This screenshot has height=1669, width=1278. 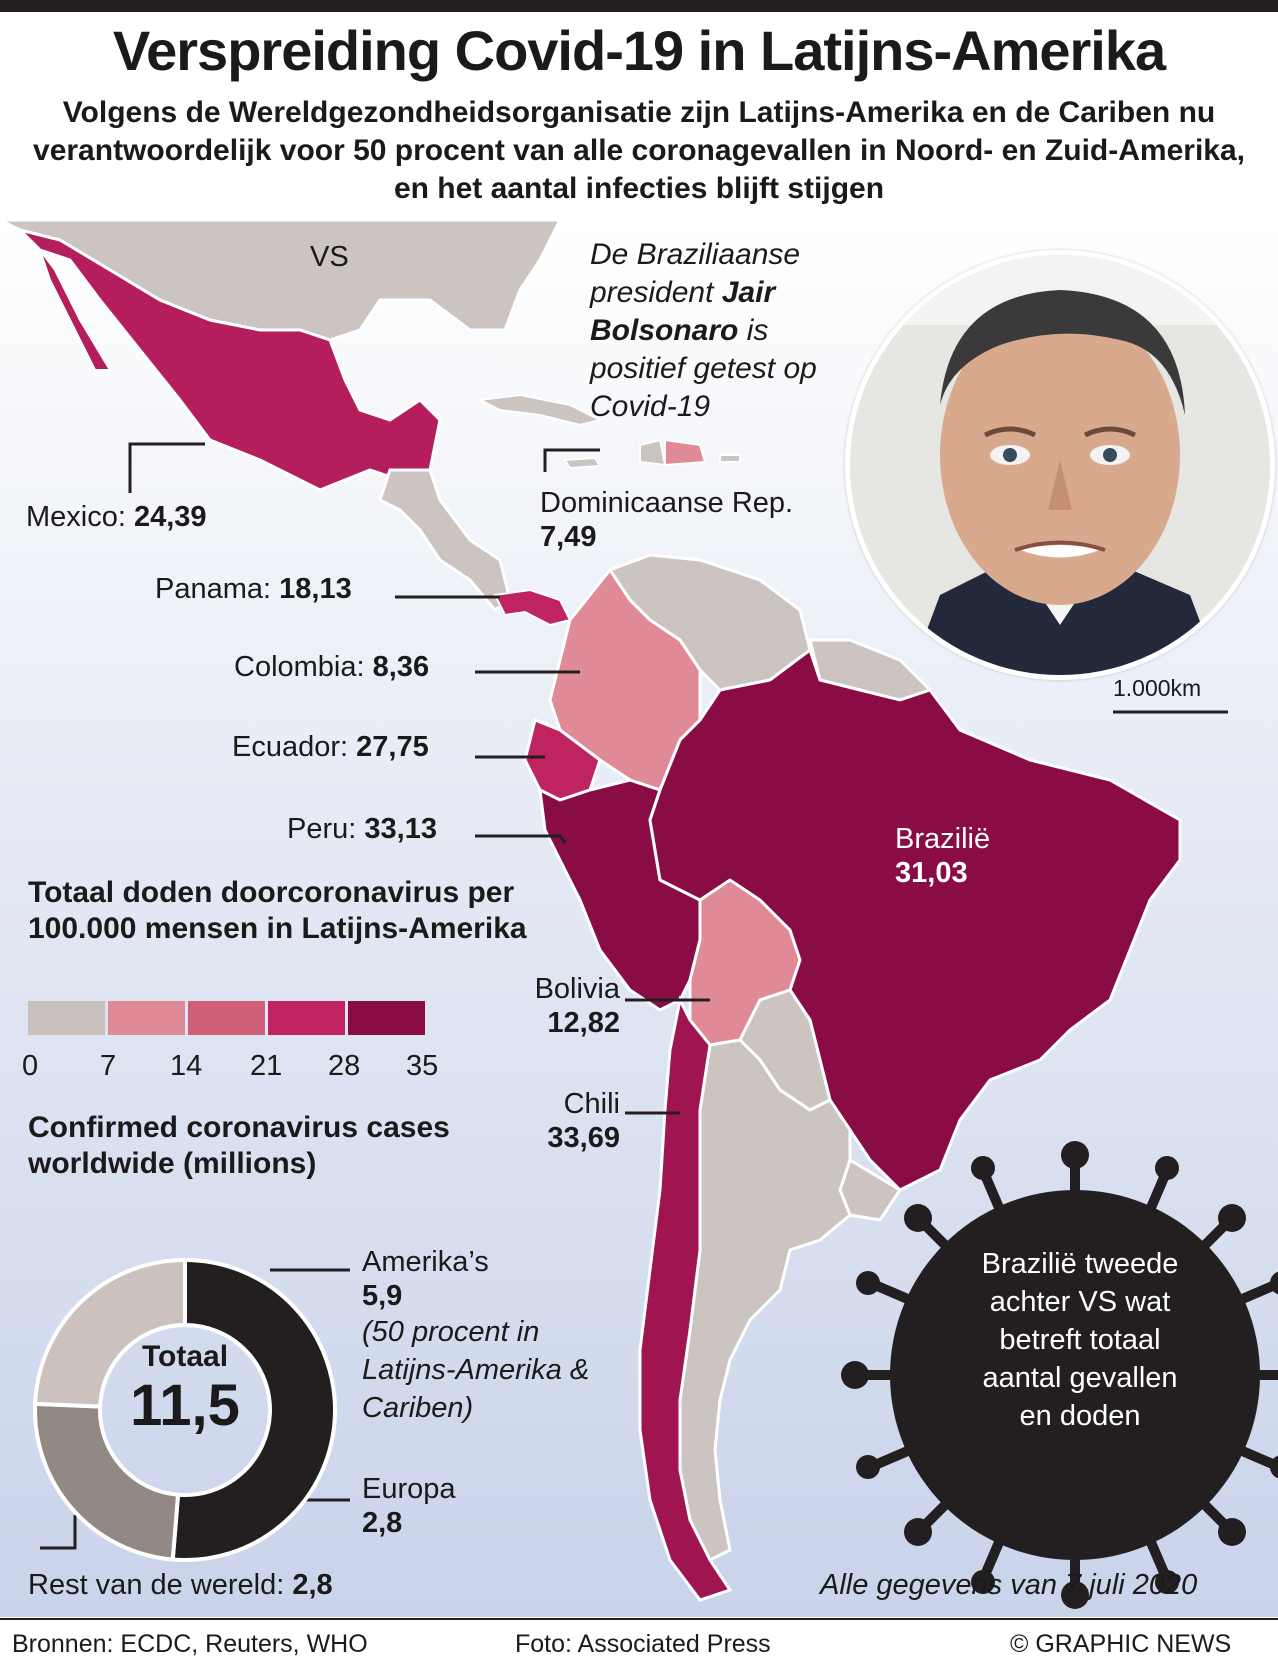 What do you see at coordinates (639, 50) in the screenshot?
I see `page-title: Verspreiding Covid-19 in Latijns-Amerika` at bounding box center [639, 50].